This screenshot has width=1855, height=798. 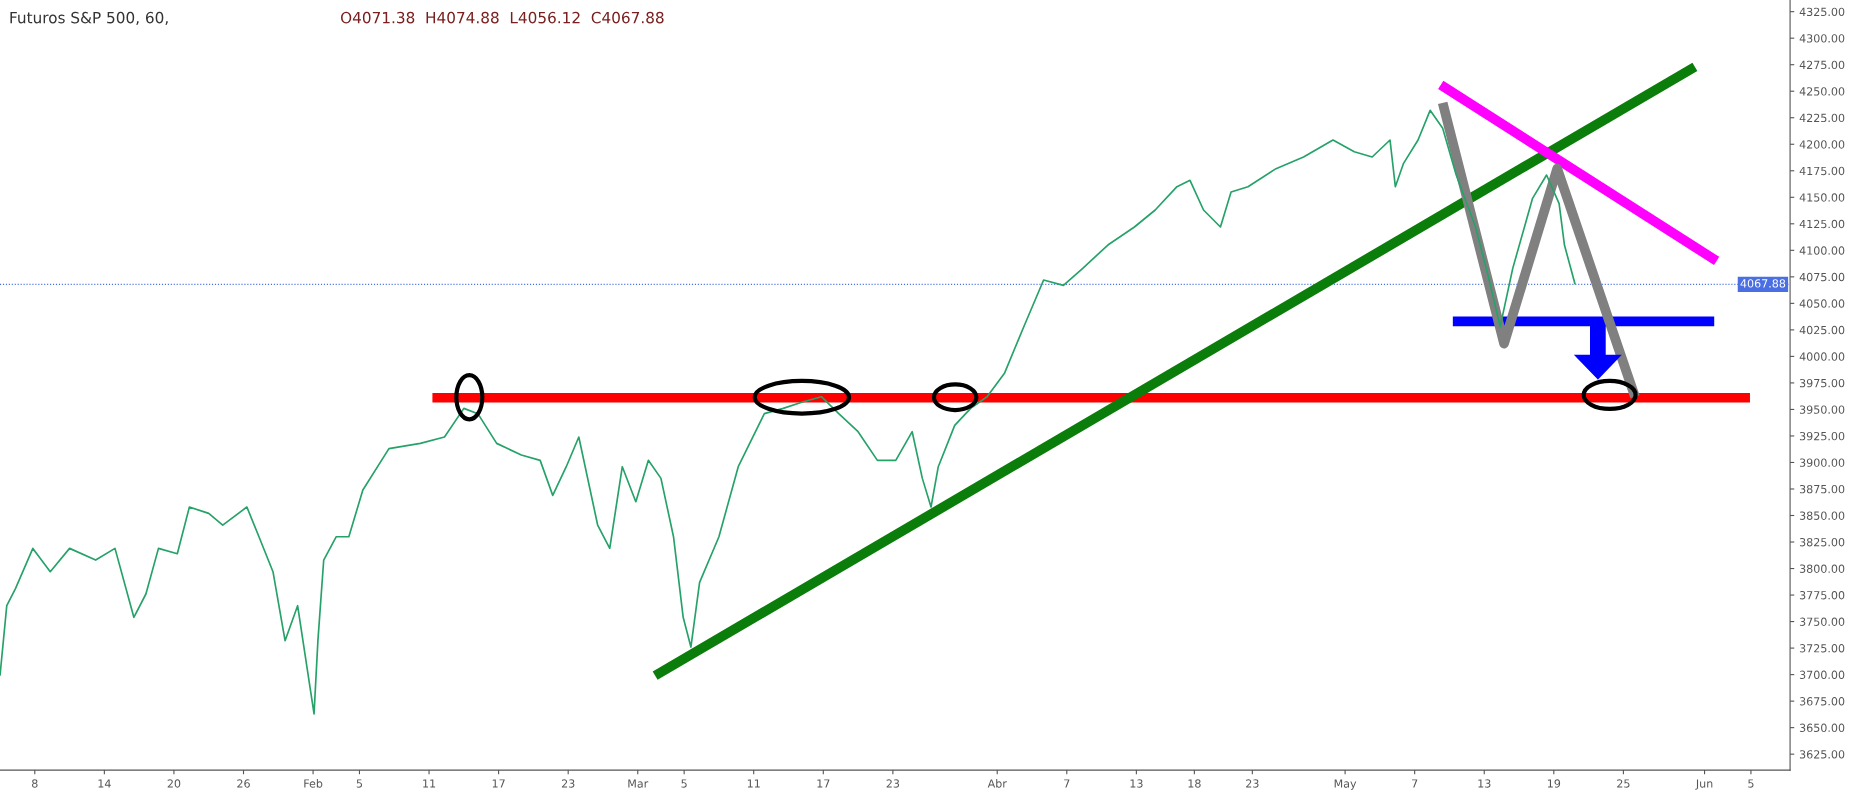 What do you see at coordinates (1822, 648) in the screenshot?
I see `y-tick-label: 3725.00` at bounding box center [1822, 648].